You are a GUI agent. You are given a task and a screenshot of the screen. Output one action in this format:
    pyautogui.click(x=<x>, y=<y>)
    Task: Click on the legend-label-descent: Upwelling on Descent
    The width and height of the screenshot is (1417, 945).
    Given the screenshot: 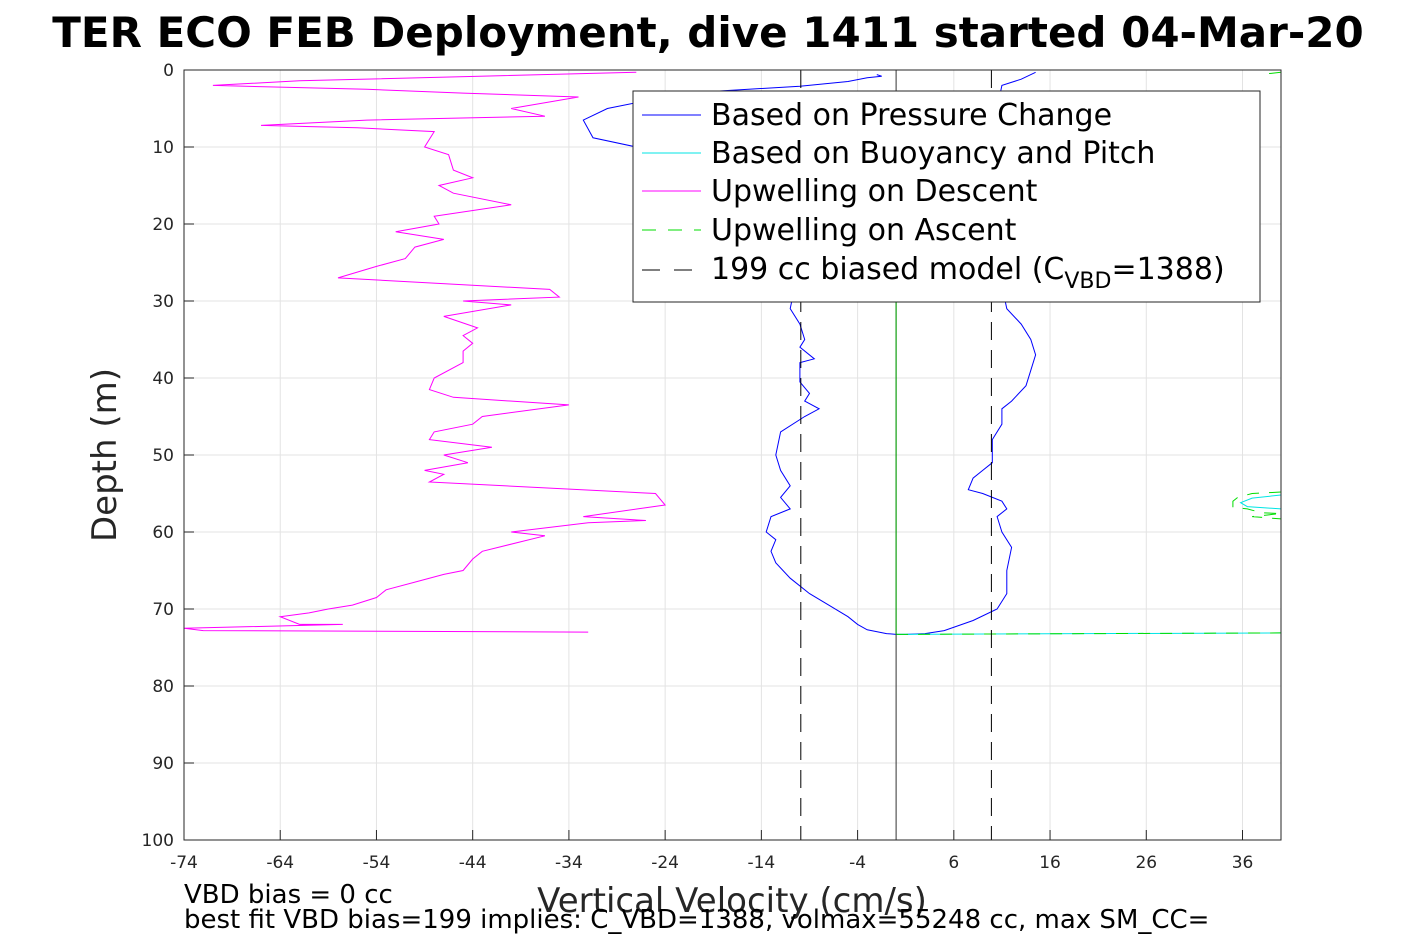 What is the action you would take?
    pyautogui.click(x=874, y=191)
    